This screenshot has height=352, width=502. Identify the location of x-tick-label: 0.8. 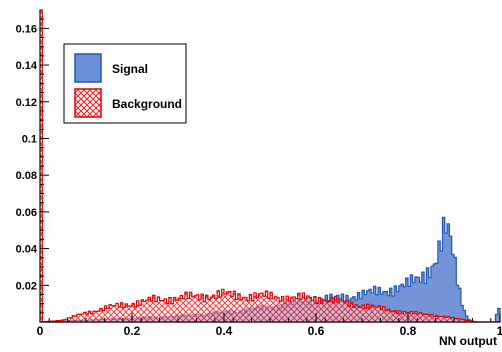
(408, 331).